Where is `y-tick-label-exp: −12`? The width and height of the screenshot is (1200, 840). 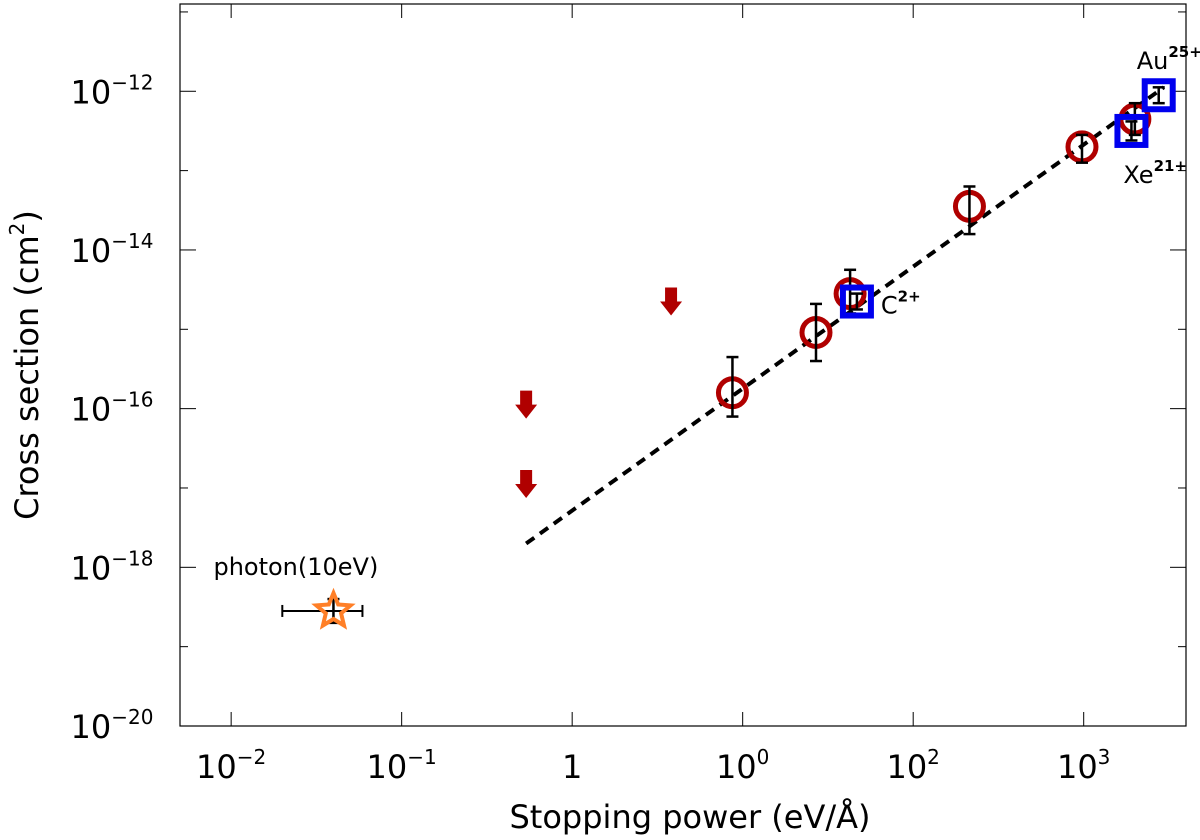 y-tick-label-exp: −12 is located at coordinates (132, 82).